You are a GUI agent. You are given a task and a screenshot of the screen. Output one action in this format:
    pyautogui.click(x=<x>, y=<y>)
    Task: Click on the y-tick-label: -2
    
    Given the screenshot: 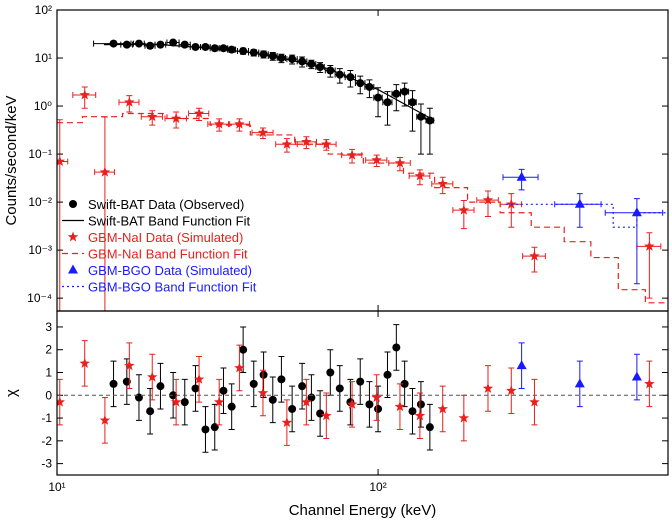 What is the action you would take?
    pyautogui.click(x=46, y=441)
    